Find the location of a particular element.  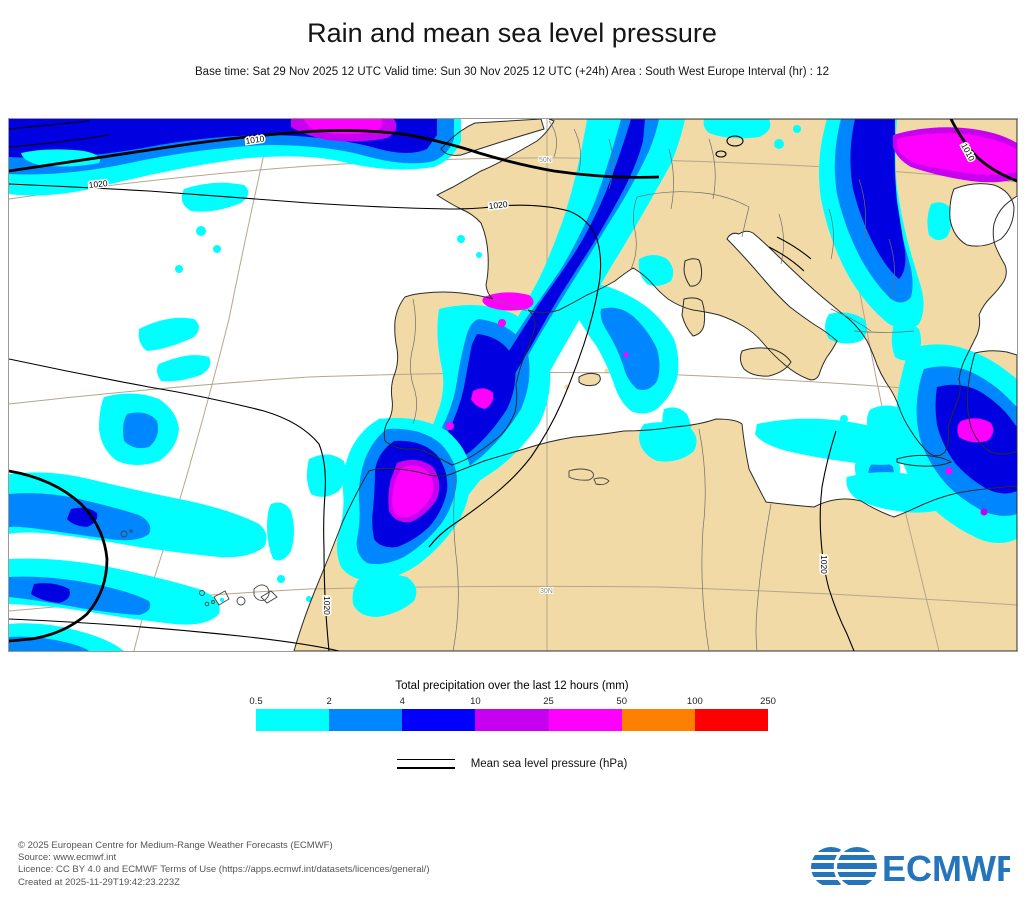

tick-label: 25 is located at coordinates (548, 701).